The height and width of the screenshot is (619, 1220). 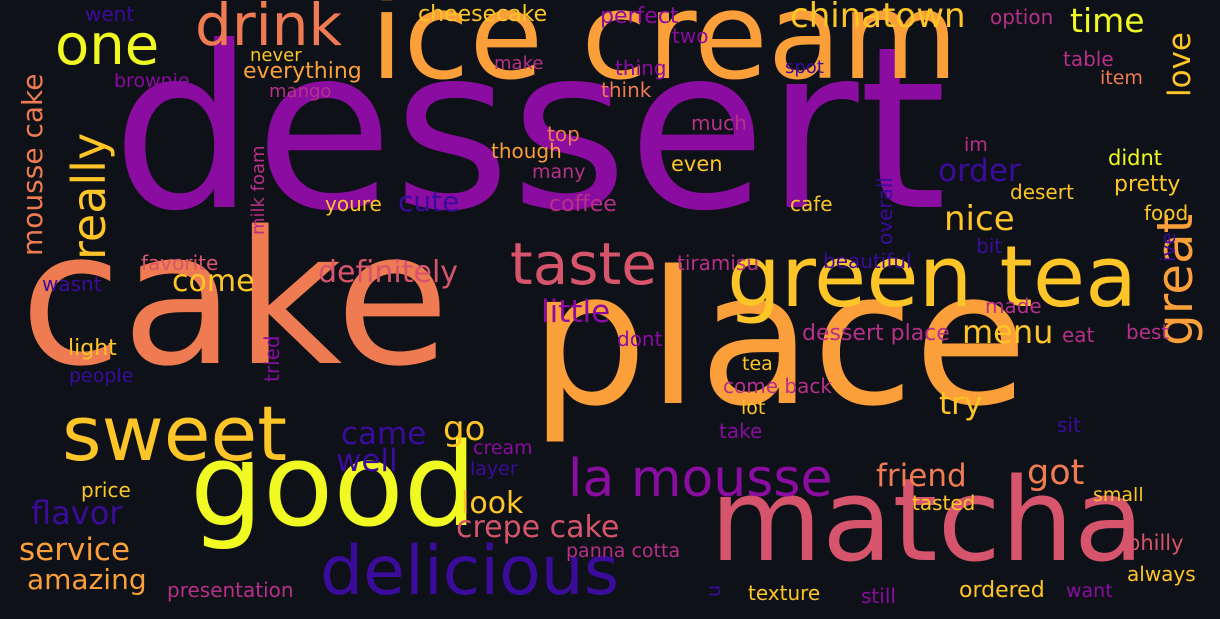 I want to click on word-even: even, so click(x=697, y=164).